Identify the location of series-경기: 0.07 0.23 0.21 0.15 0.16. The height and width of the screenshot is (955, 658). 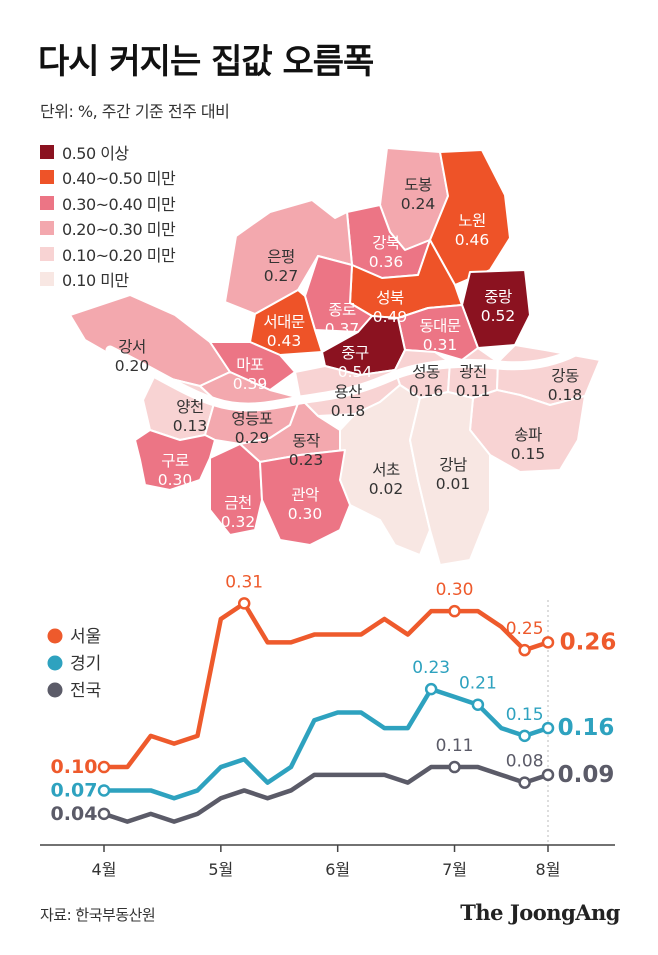
(333, 729).